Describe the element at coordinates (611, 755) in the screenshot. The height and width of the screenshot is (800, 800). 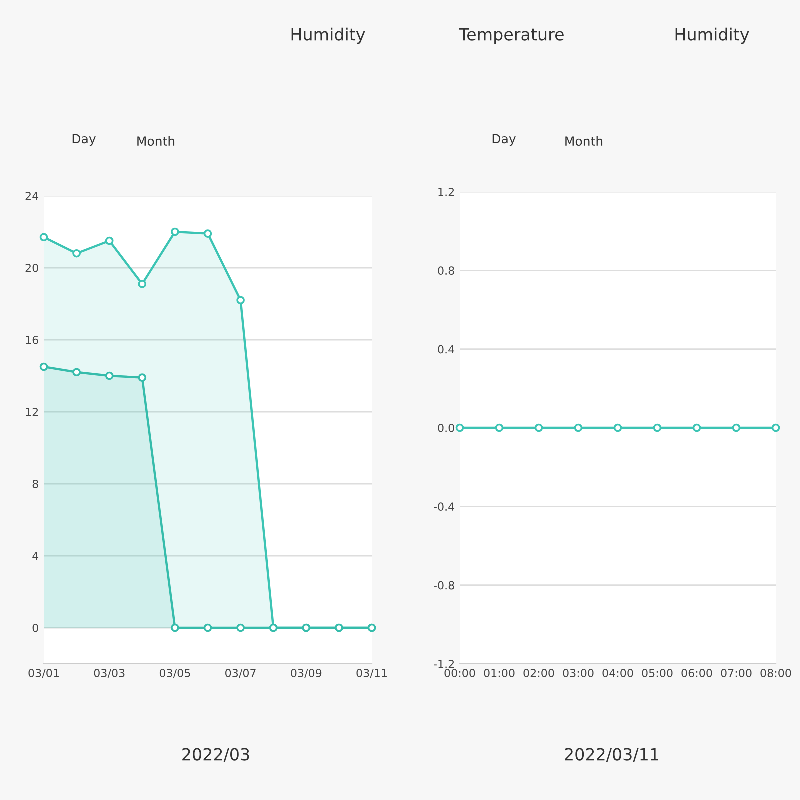
I see `text: 2022/03/11` at that location.